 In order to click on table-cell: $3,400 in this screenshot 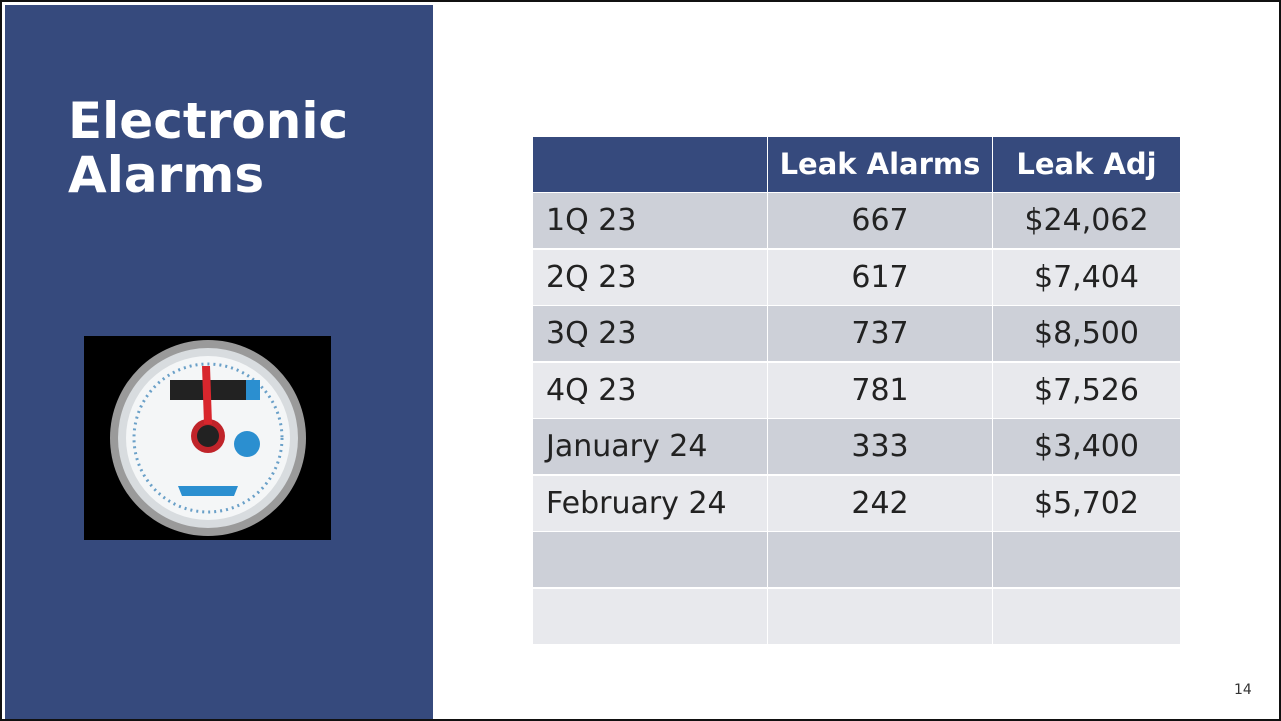, I will do `click(1086, 446)`.